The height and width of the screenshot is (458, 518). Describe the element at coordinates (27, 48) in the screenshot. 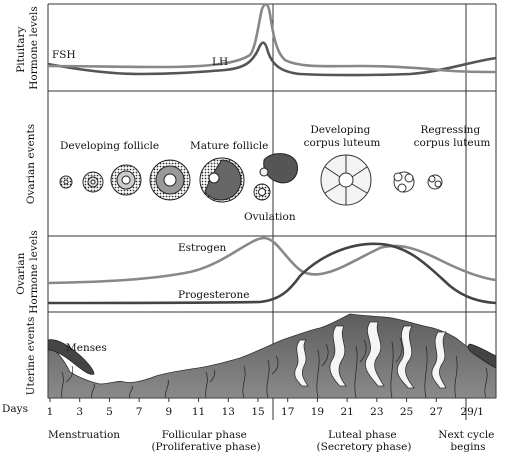

I see `row-label-pituitary: Pituitary Hormone levels` at that location.